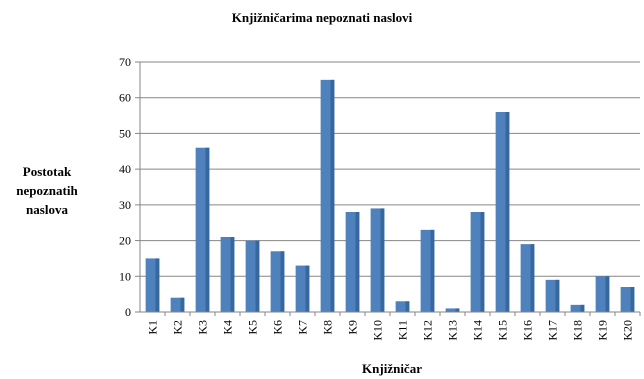 The height and width of the screenshot is (379, 644). I want to click on x-category-label: K7, so click(303, 327).